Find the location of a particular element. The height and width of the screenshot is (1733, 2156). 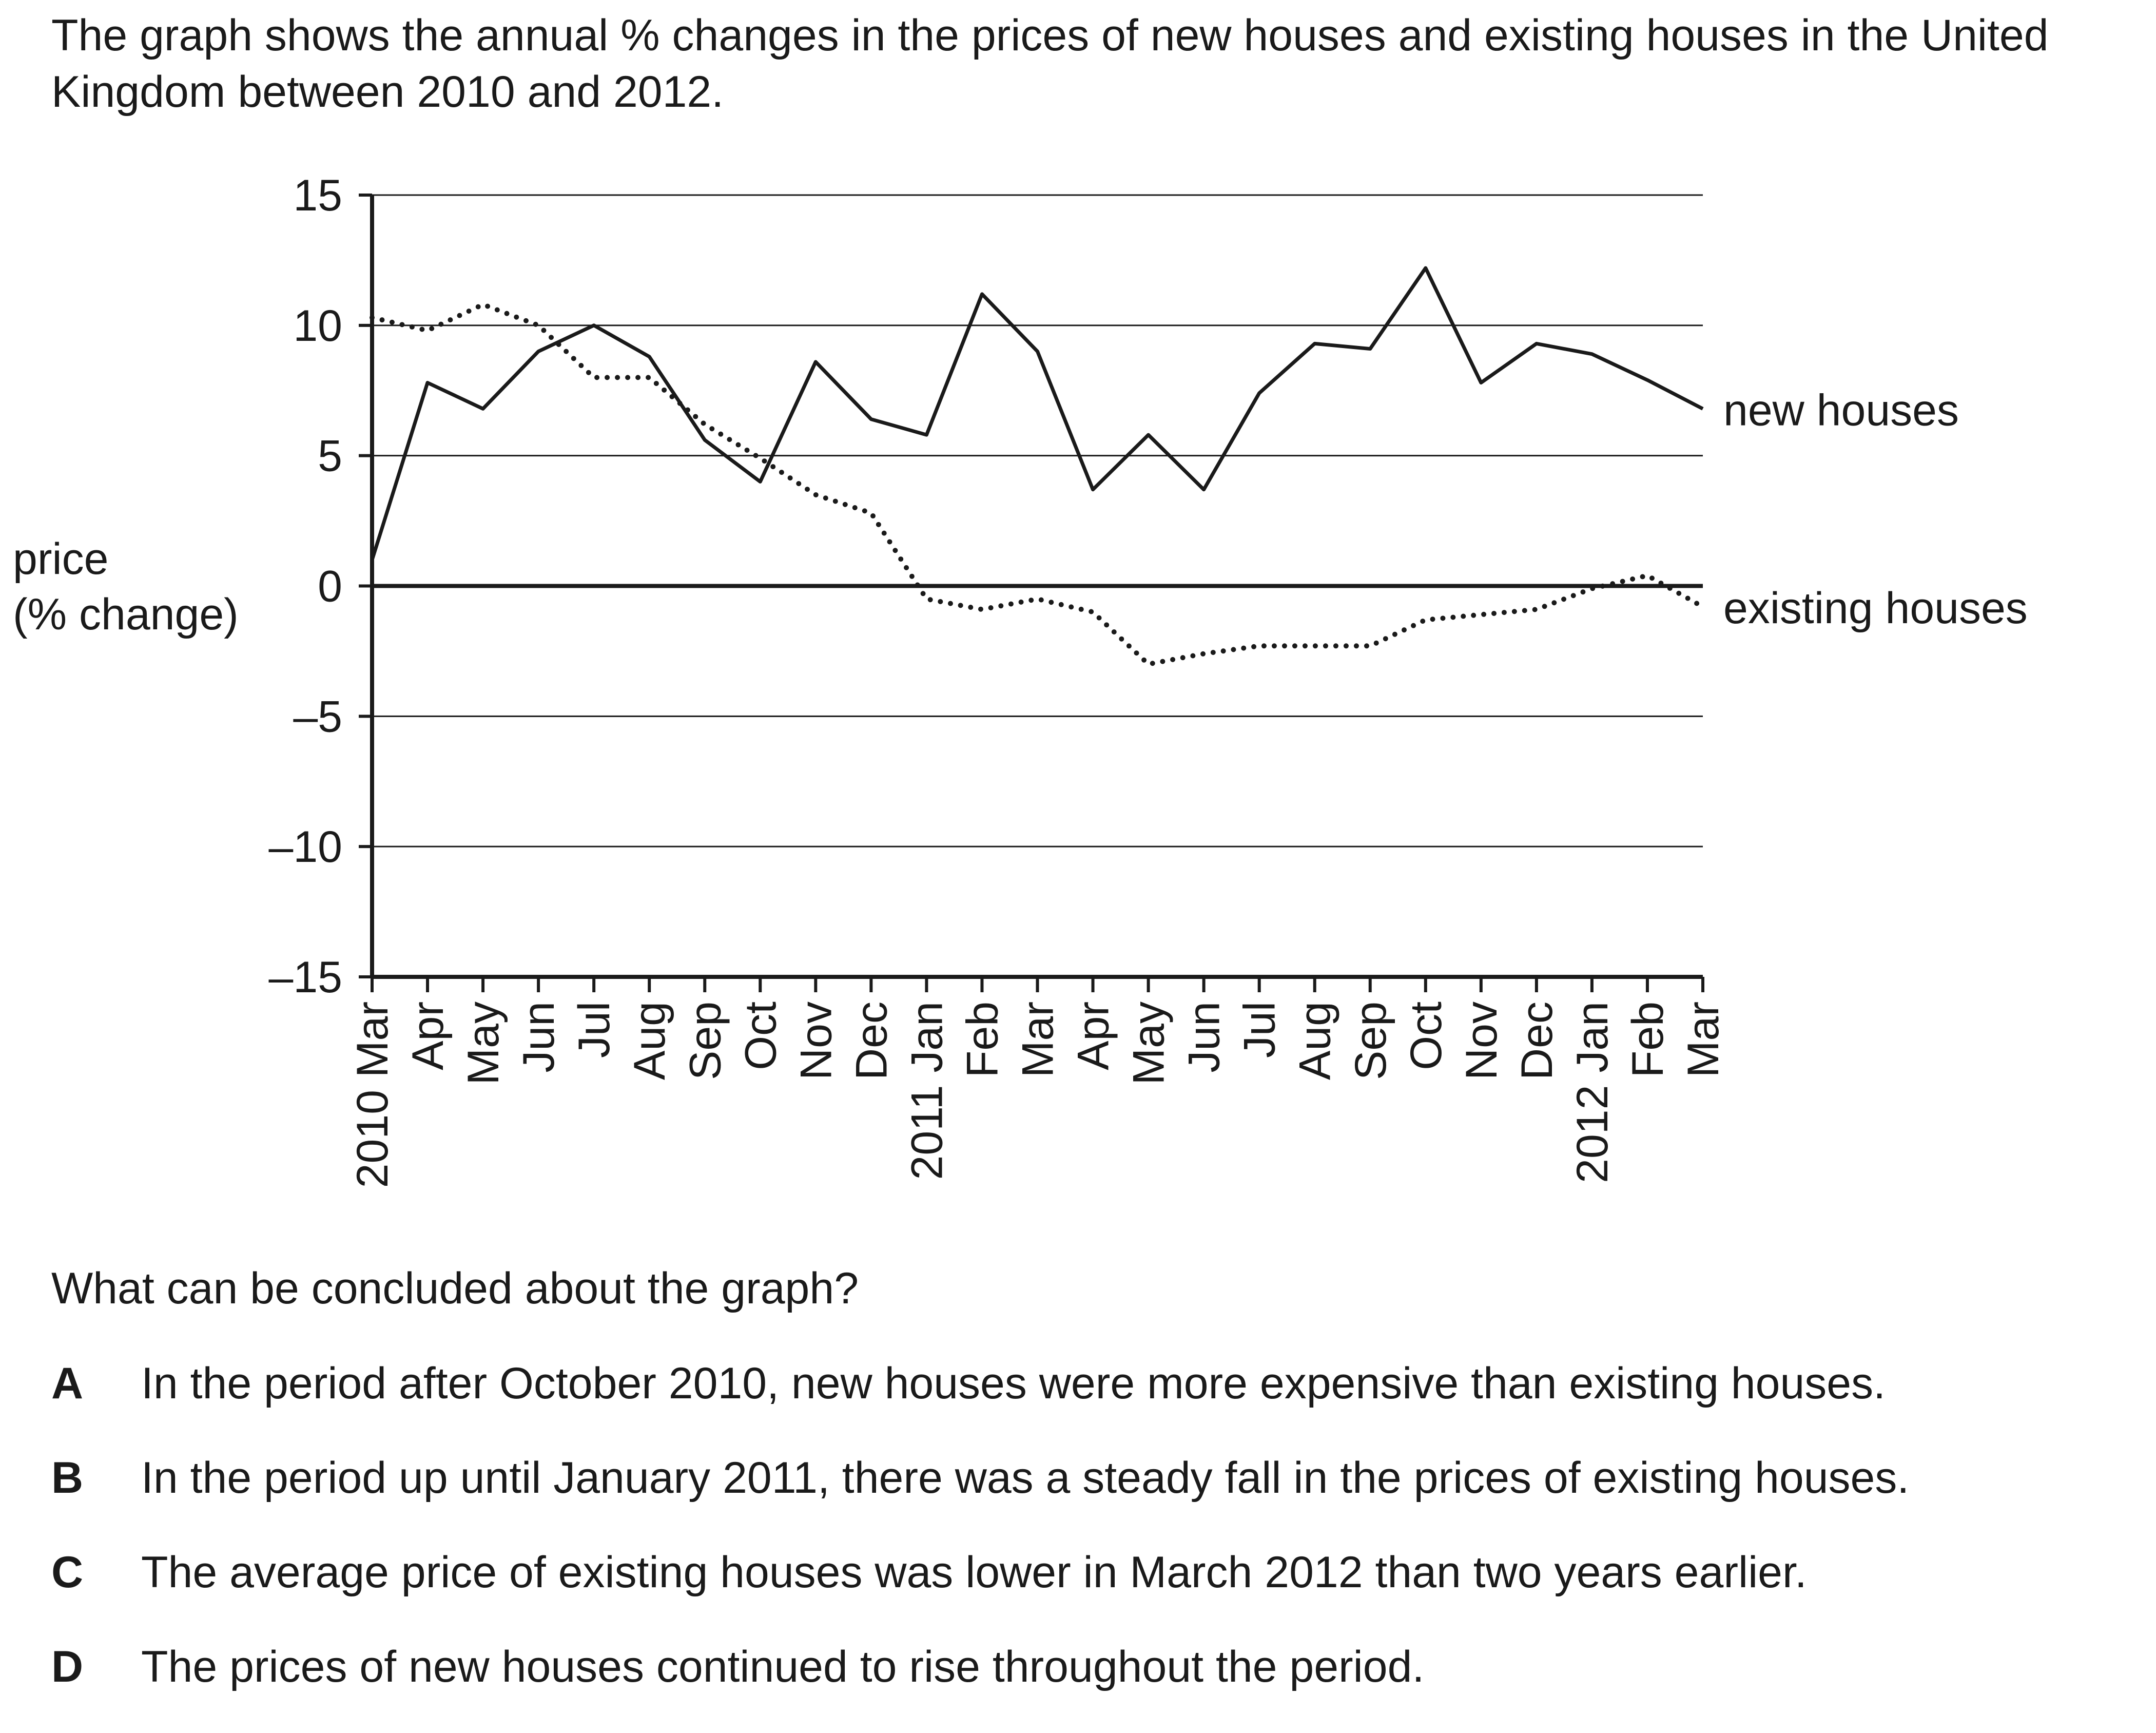

y-axis-label-line1: price is located at coordinates (60, 559).